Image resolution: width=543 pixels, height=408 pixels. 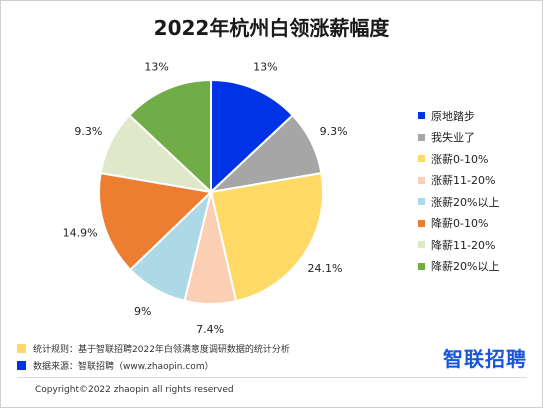 What do you see at coordinates (334, 131) in the screenshot?
I see `pie-value-label-2: 9.3%` at bounding box center [334, 131].